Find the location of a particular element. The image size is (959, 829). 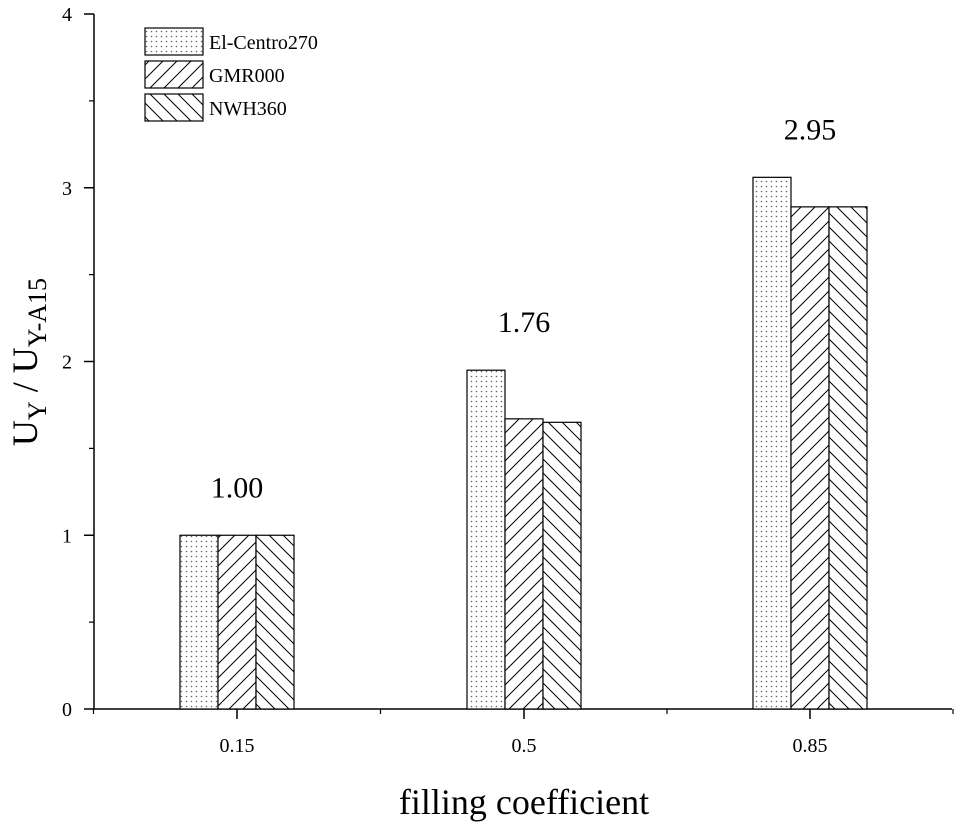

x-axis-label: filling coefficient is located at coordinates (524, 802).